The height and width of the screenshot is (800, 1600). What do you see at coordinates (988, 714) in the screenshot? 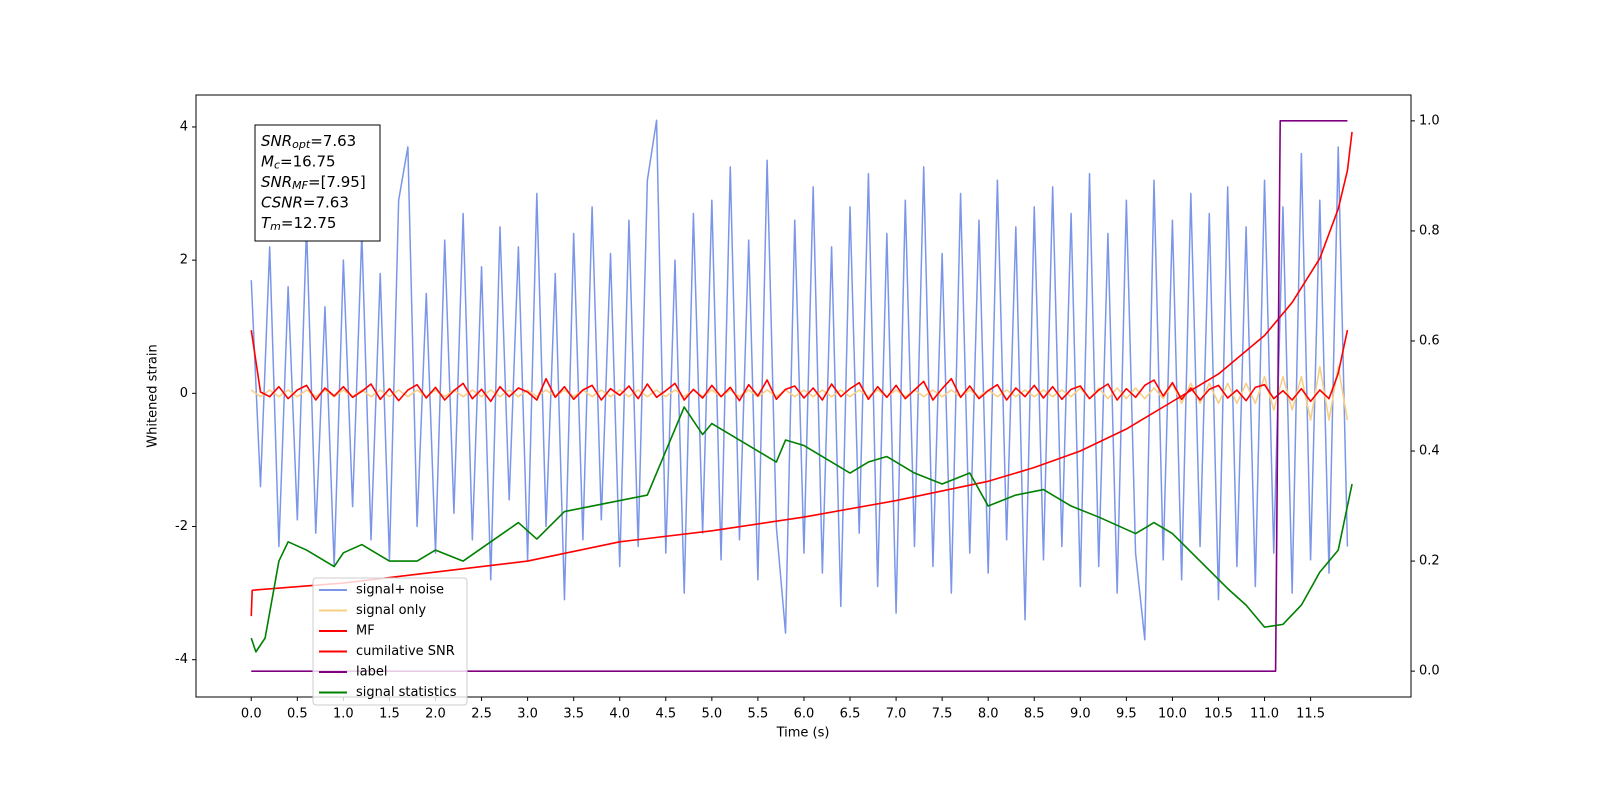
I see `x-tick-label: 8.0` at bounding box center [988, 714].